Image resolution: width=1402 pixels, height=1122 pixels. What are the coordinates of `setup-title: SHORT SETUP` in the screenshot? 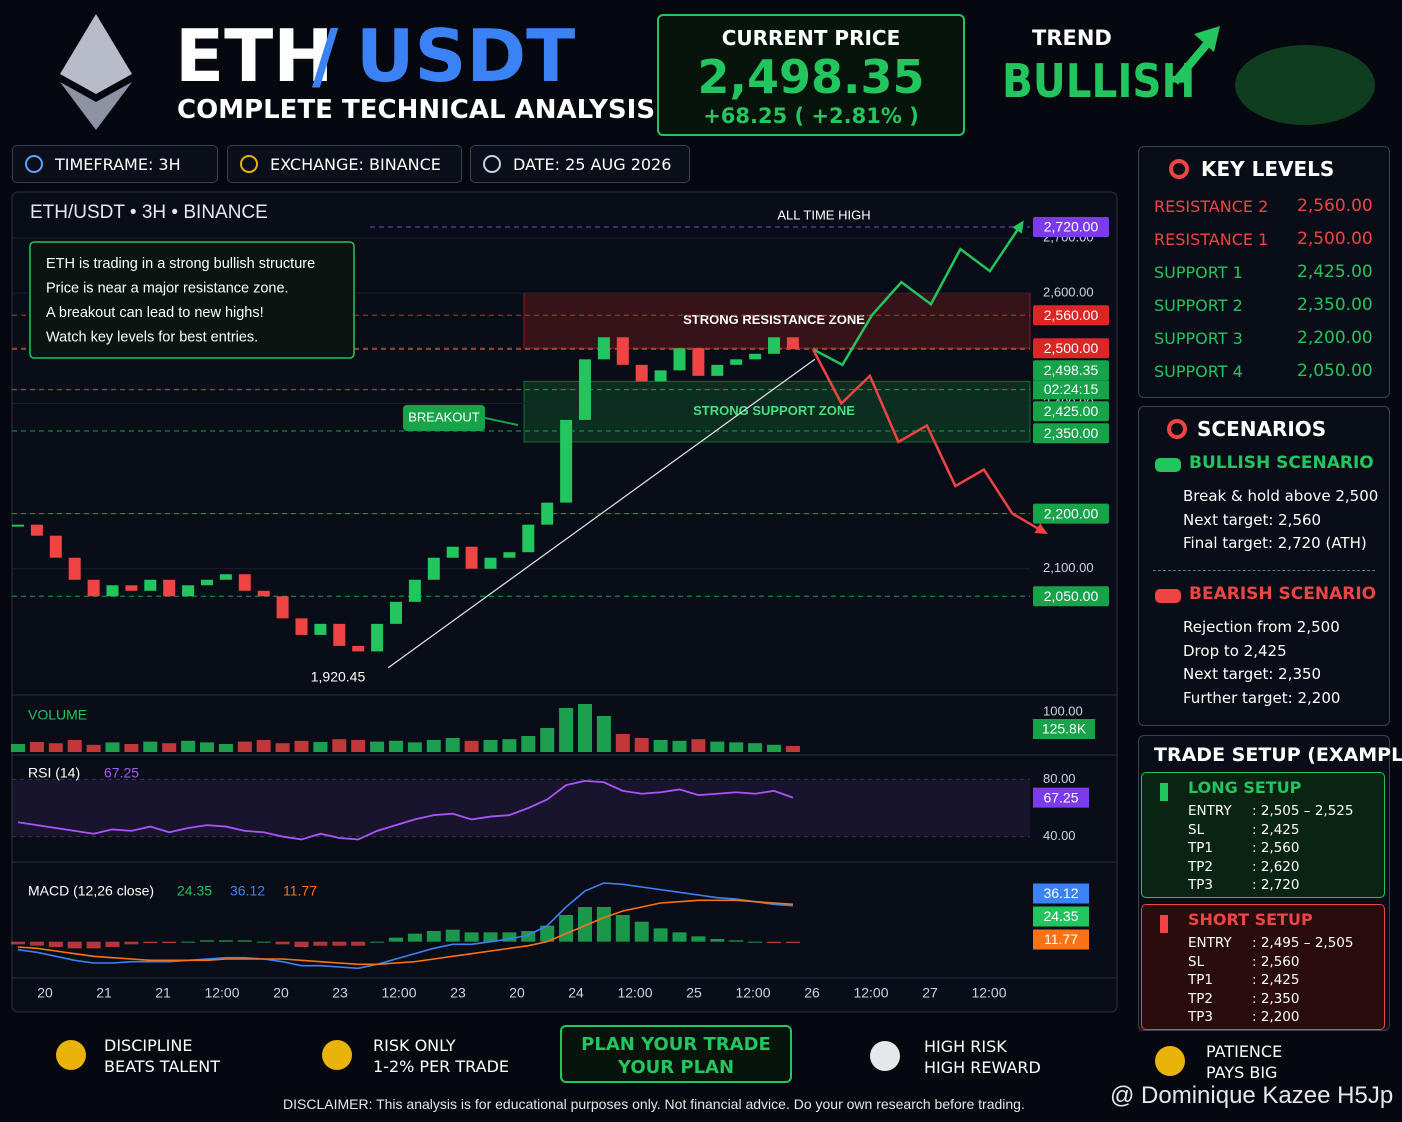 It's located at (1250, 919).